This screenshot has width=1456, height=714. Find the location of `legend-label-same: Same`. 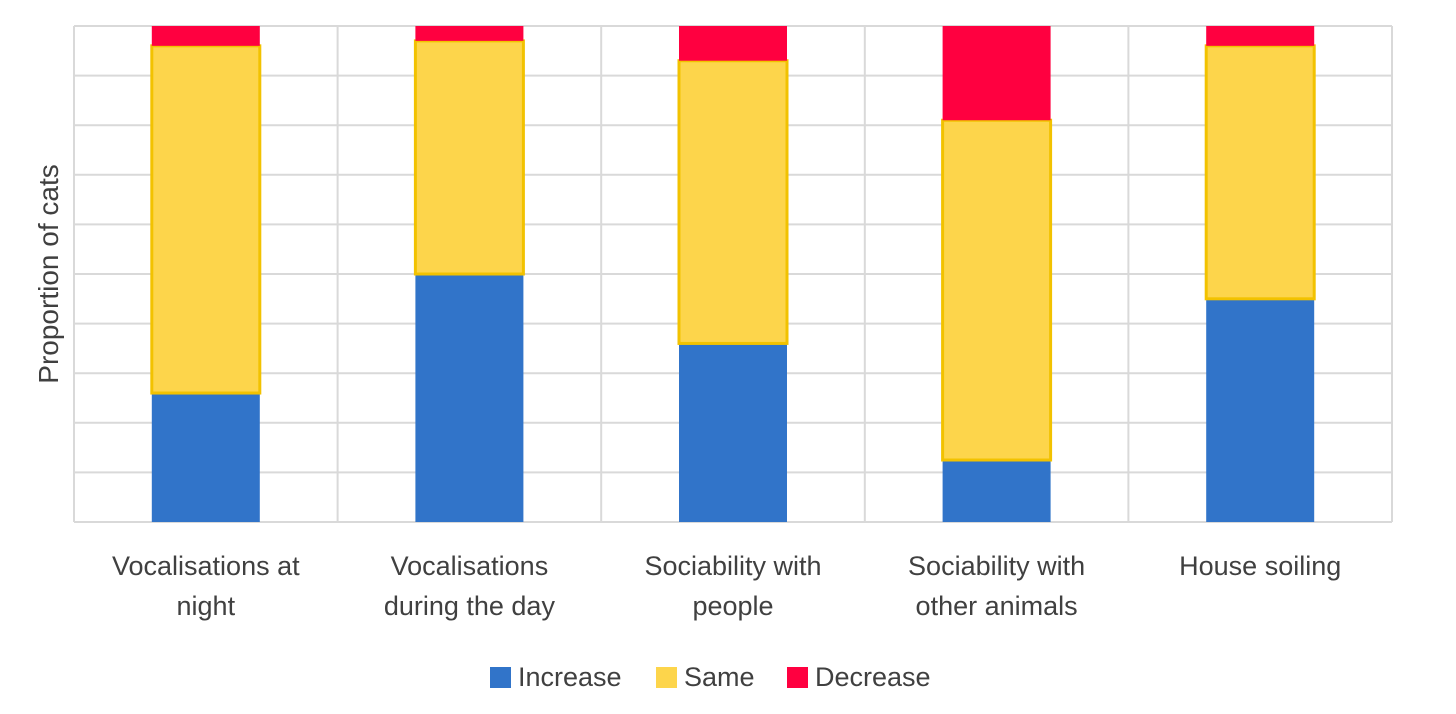

legend-label-same: Same is located at coordinates (719, 677).